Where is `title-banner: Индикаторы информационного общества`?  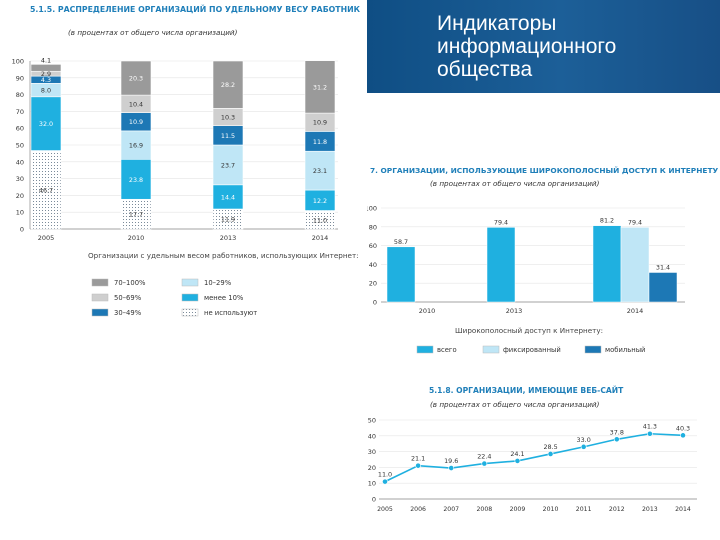 title-banner: Индикаторы информационного общества is located at coordinates (543, 46).